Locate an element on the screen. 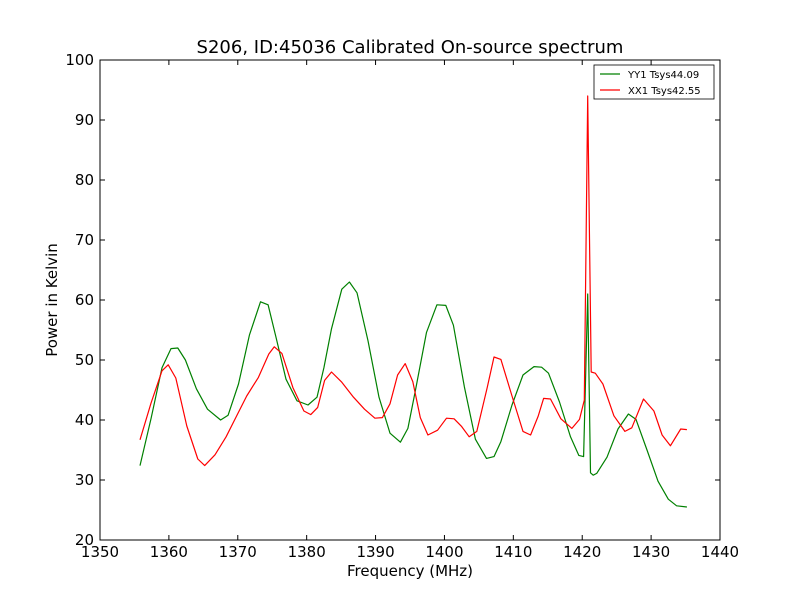 The image size is (800, 600). legend-frame is located at coordinates (654, 82).